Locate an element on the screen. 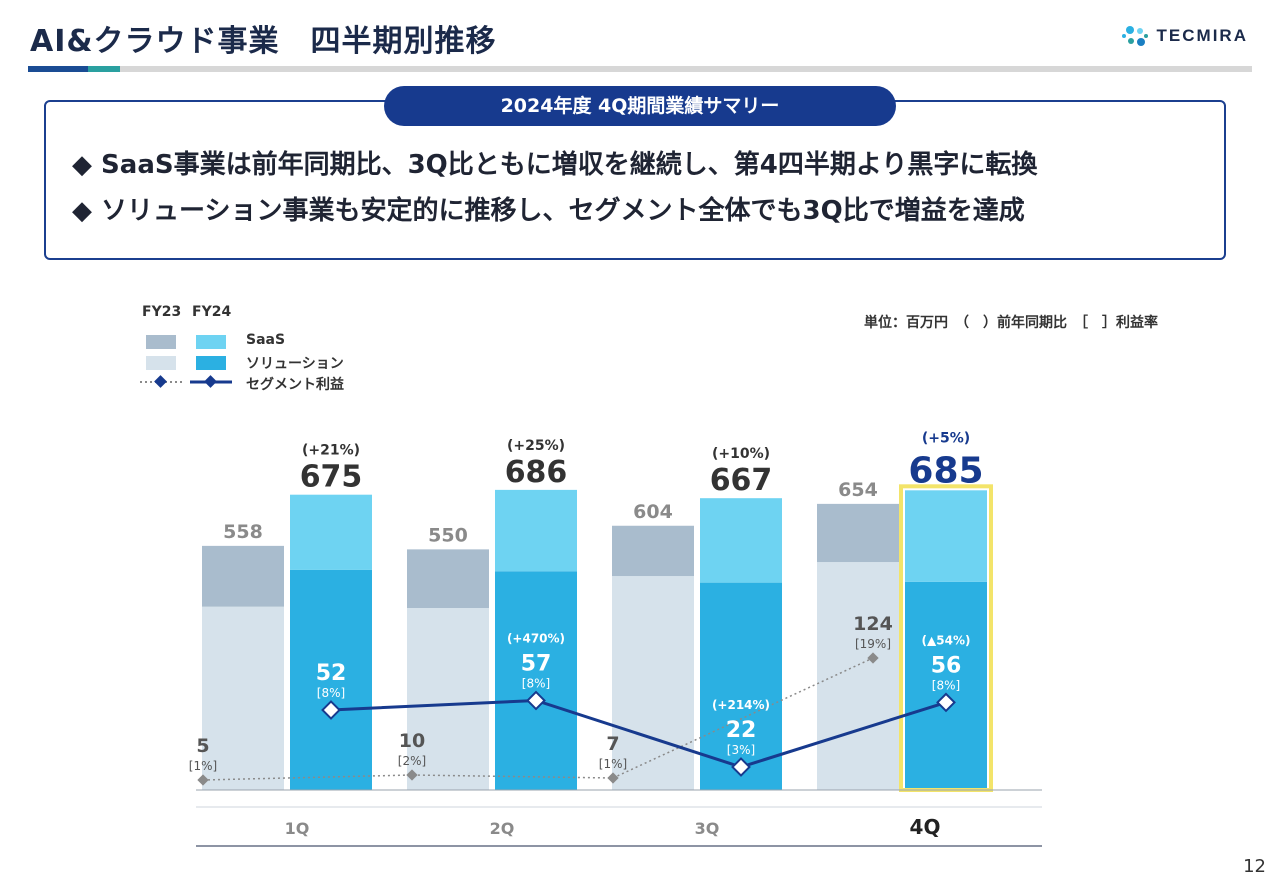 The height and width of the screenshot is (886, 1280). label-fy23-profit: 124 is located at coordinates (873, 624).